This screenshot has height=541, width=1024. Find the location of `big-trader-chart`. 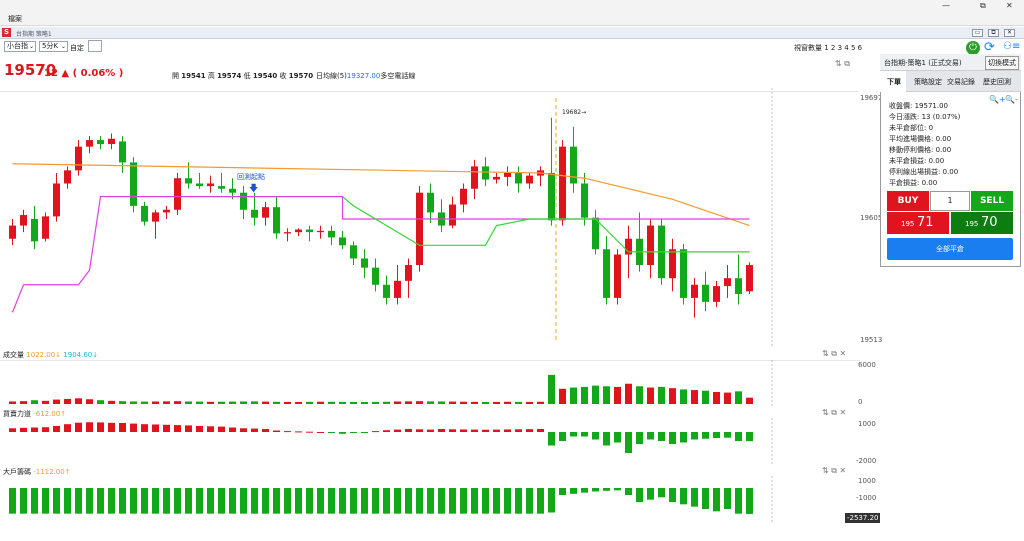

big-trader-chart is located at coordinates (391, 500).